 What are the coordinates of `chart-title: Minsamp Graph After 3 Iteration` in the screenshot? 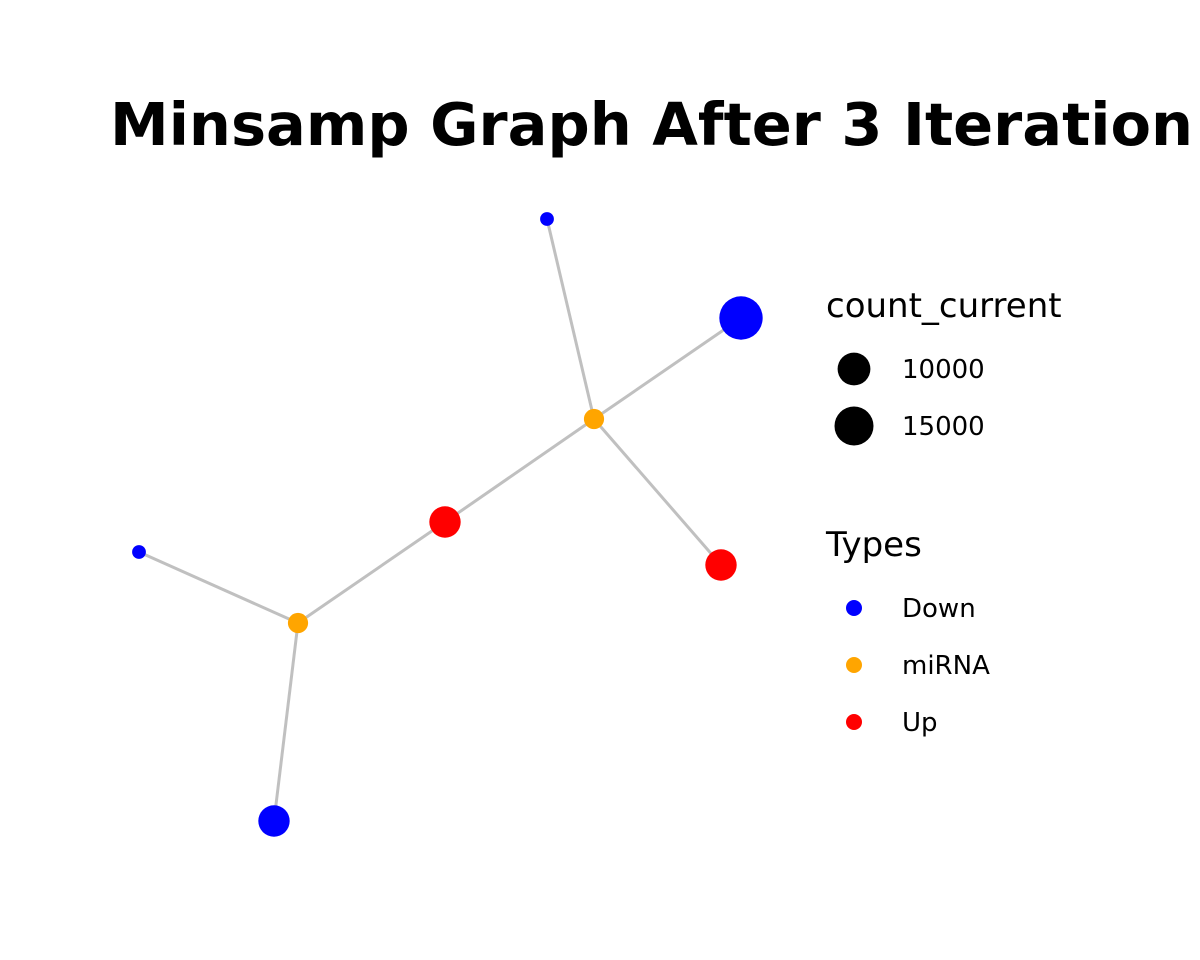 It's located at (652, 124).